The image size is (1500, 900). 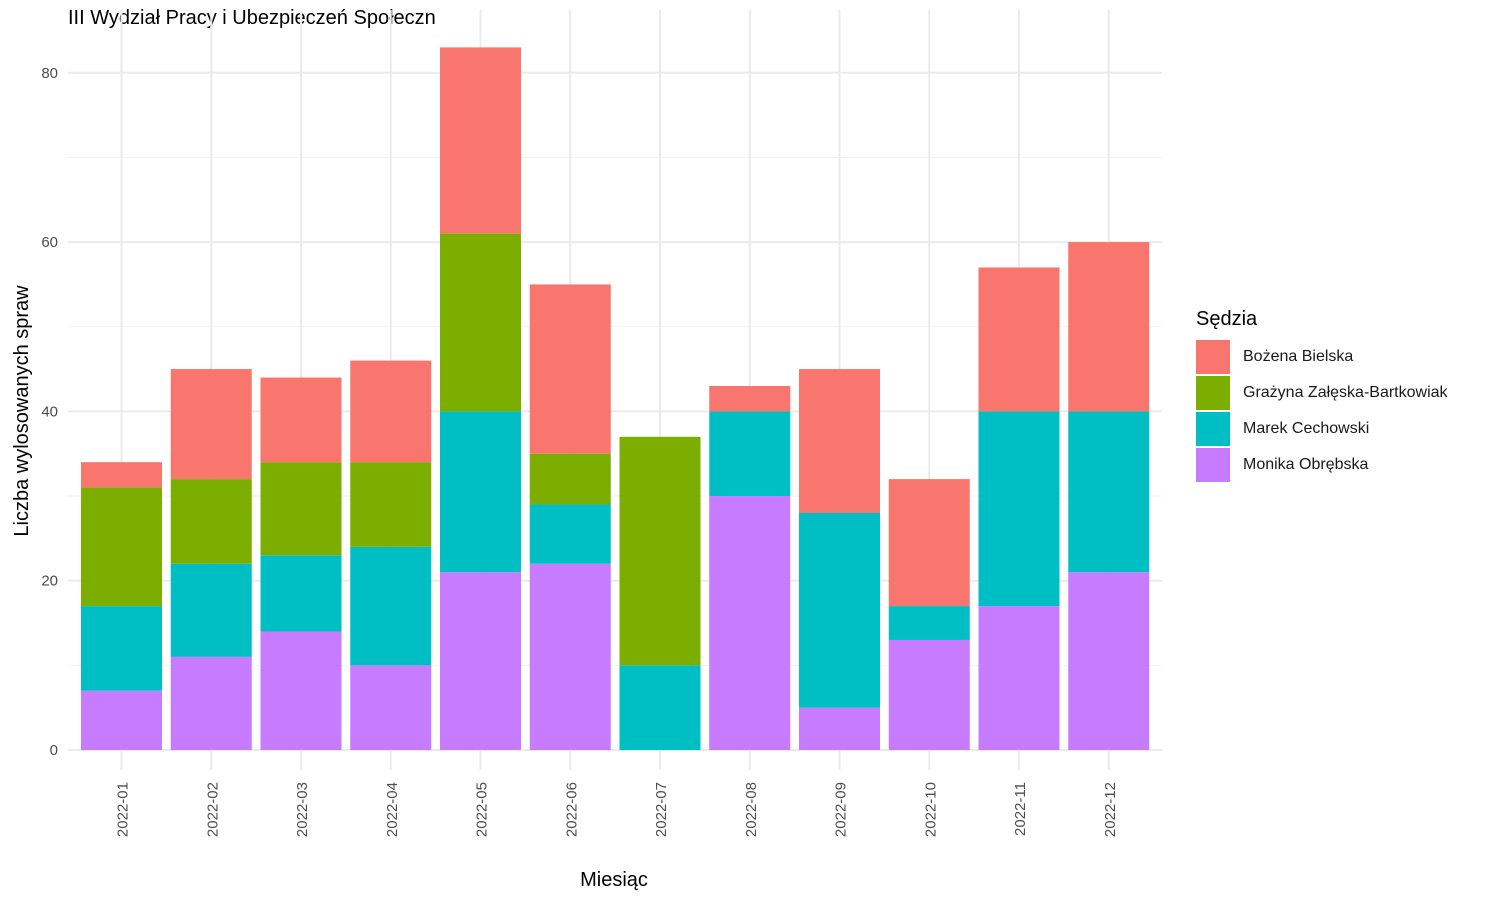 What do you see at coordinates (482, 809) in the screenshot?
I see `x-tick-label: 2022-05` at bounding box center [482, 809].